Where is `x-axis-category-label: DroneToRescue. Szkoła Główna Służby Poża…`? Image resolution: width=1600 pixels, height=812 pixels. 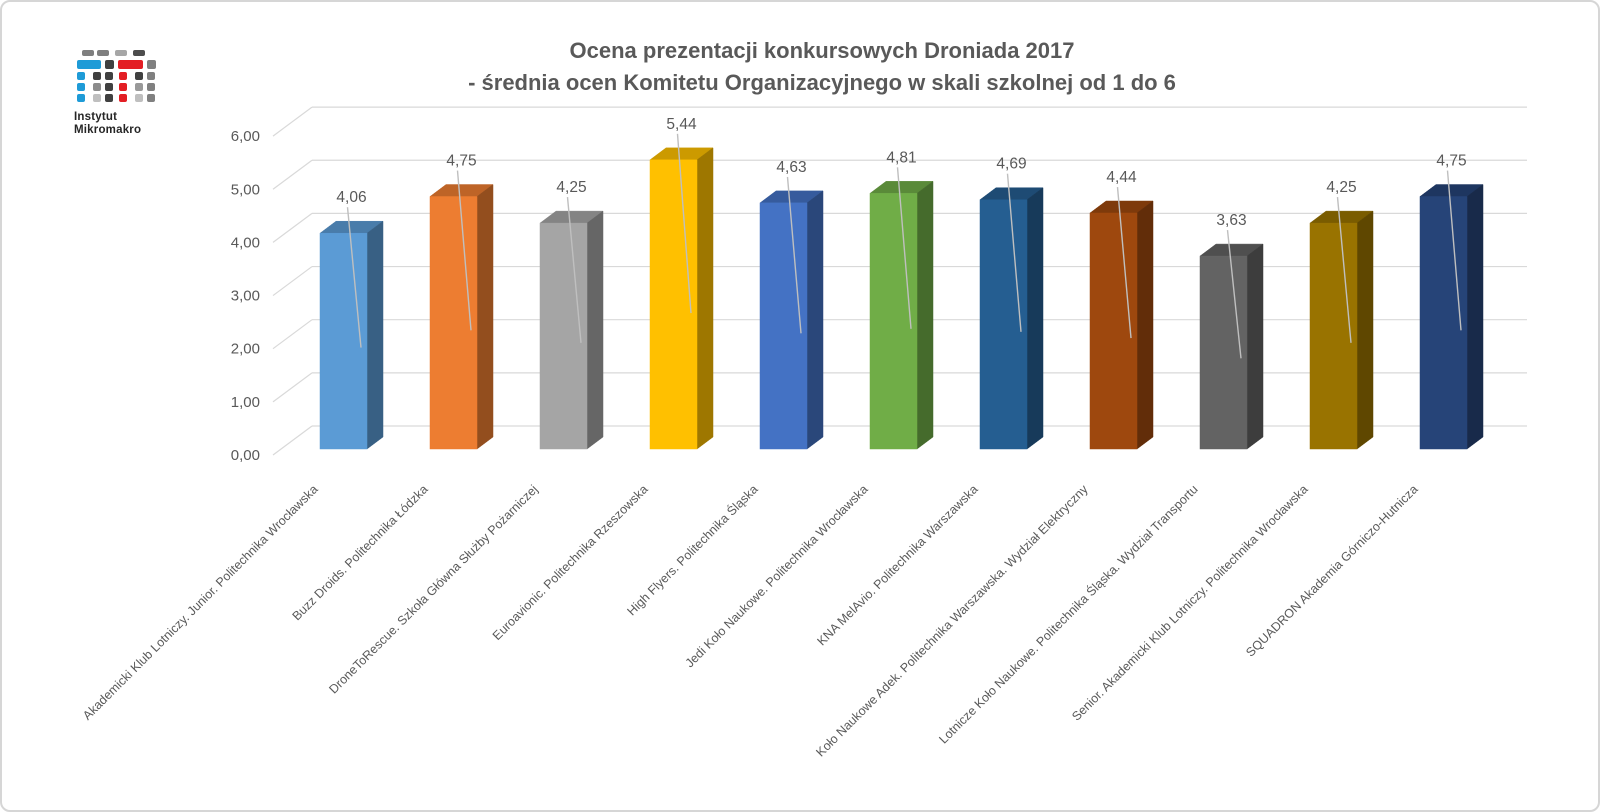
x-axis-category-label: DroneToRescue. Szkoła Główna Służby Poża… is located at coordinates (433, 589).